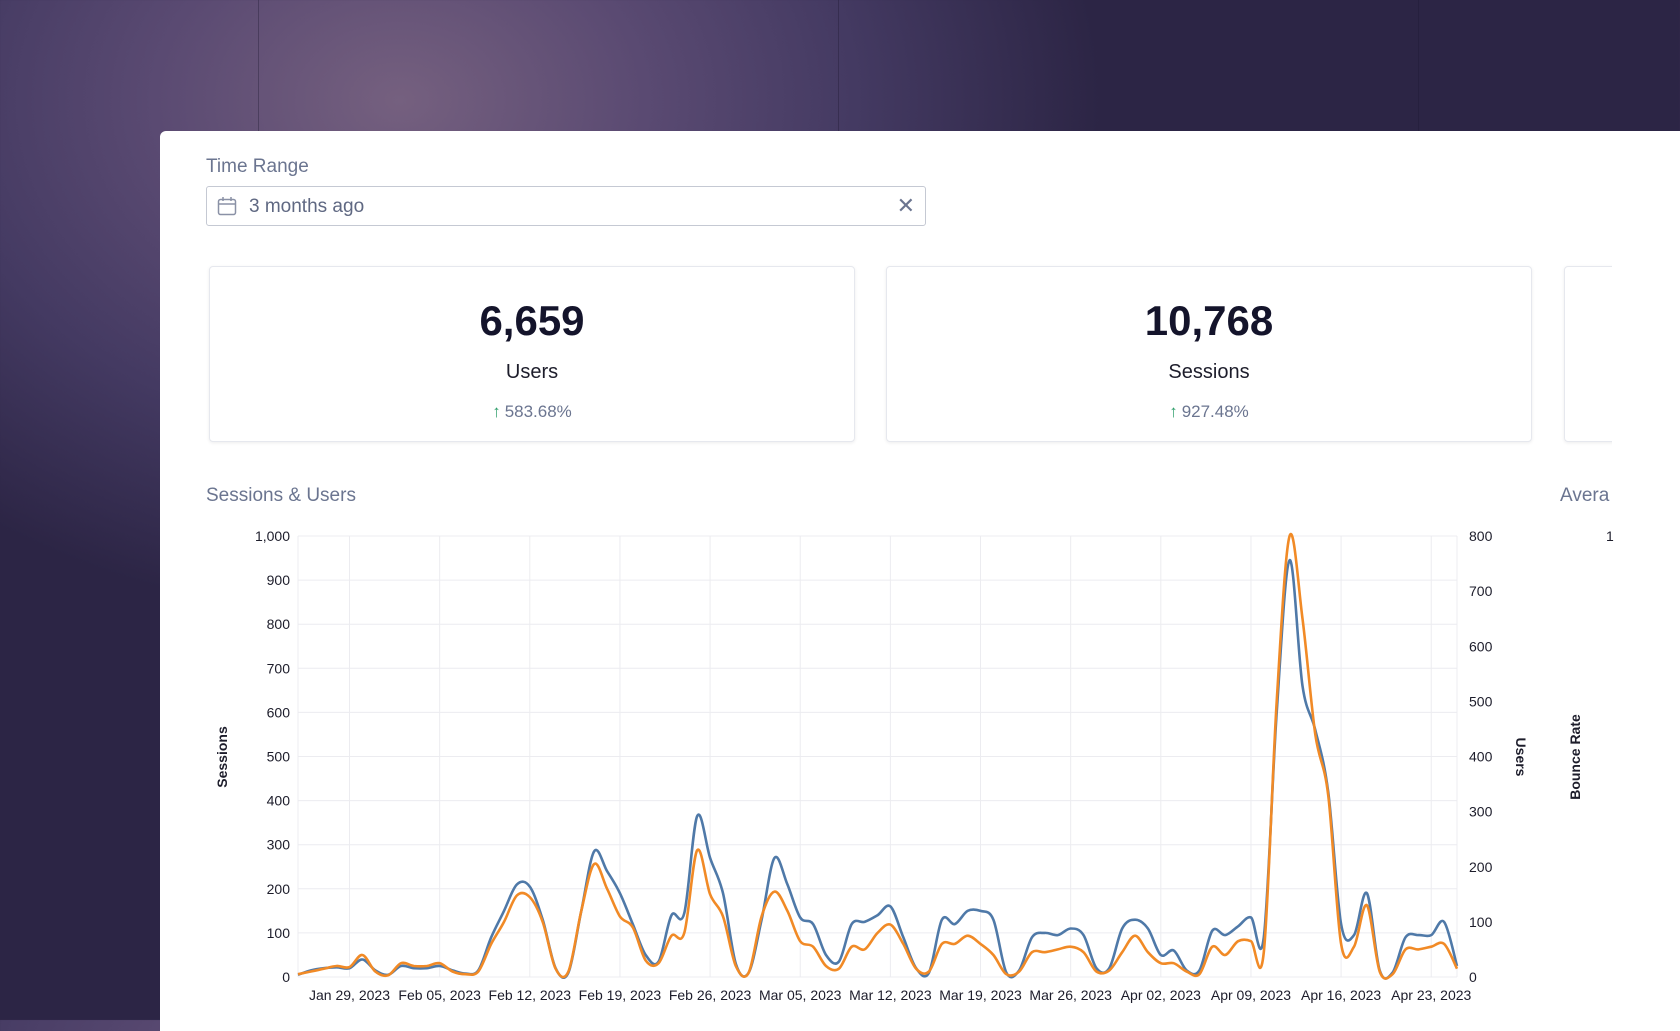 The image size is (1680, 1031). I want to click on x-tick-label: Apr 09, 2023, so click(1251, 995).